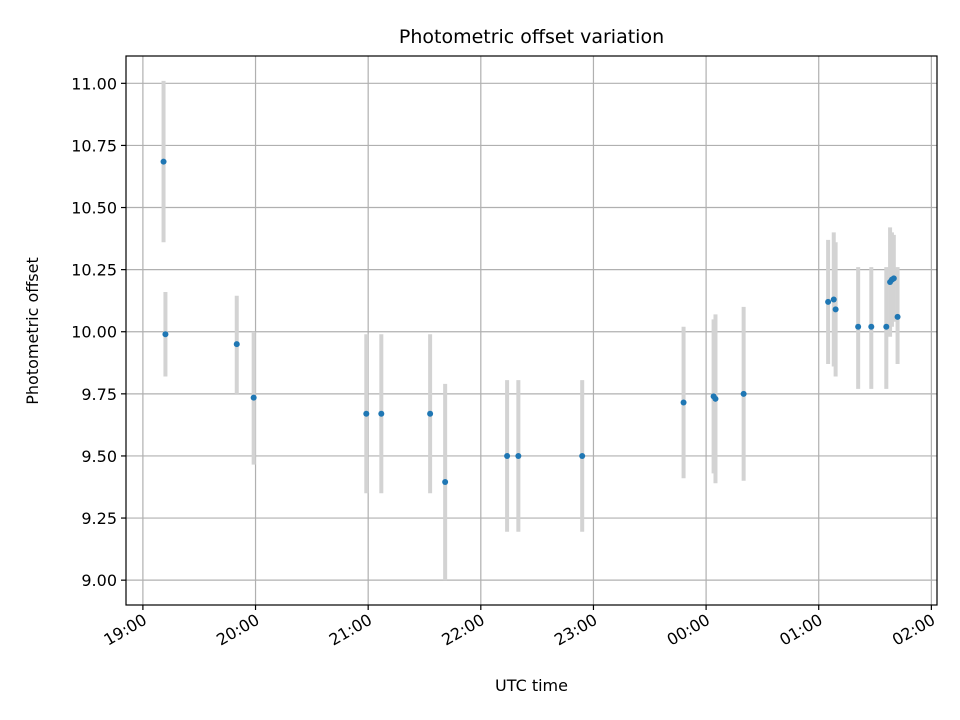 This screenshot has width=960, height=720. What do you see at coordinates (32, 331) in the screenshot?
I see `y-axis-label: Photometric offset` at bounding box center [32, 331].